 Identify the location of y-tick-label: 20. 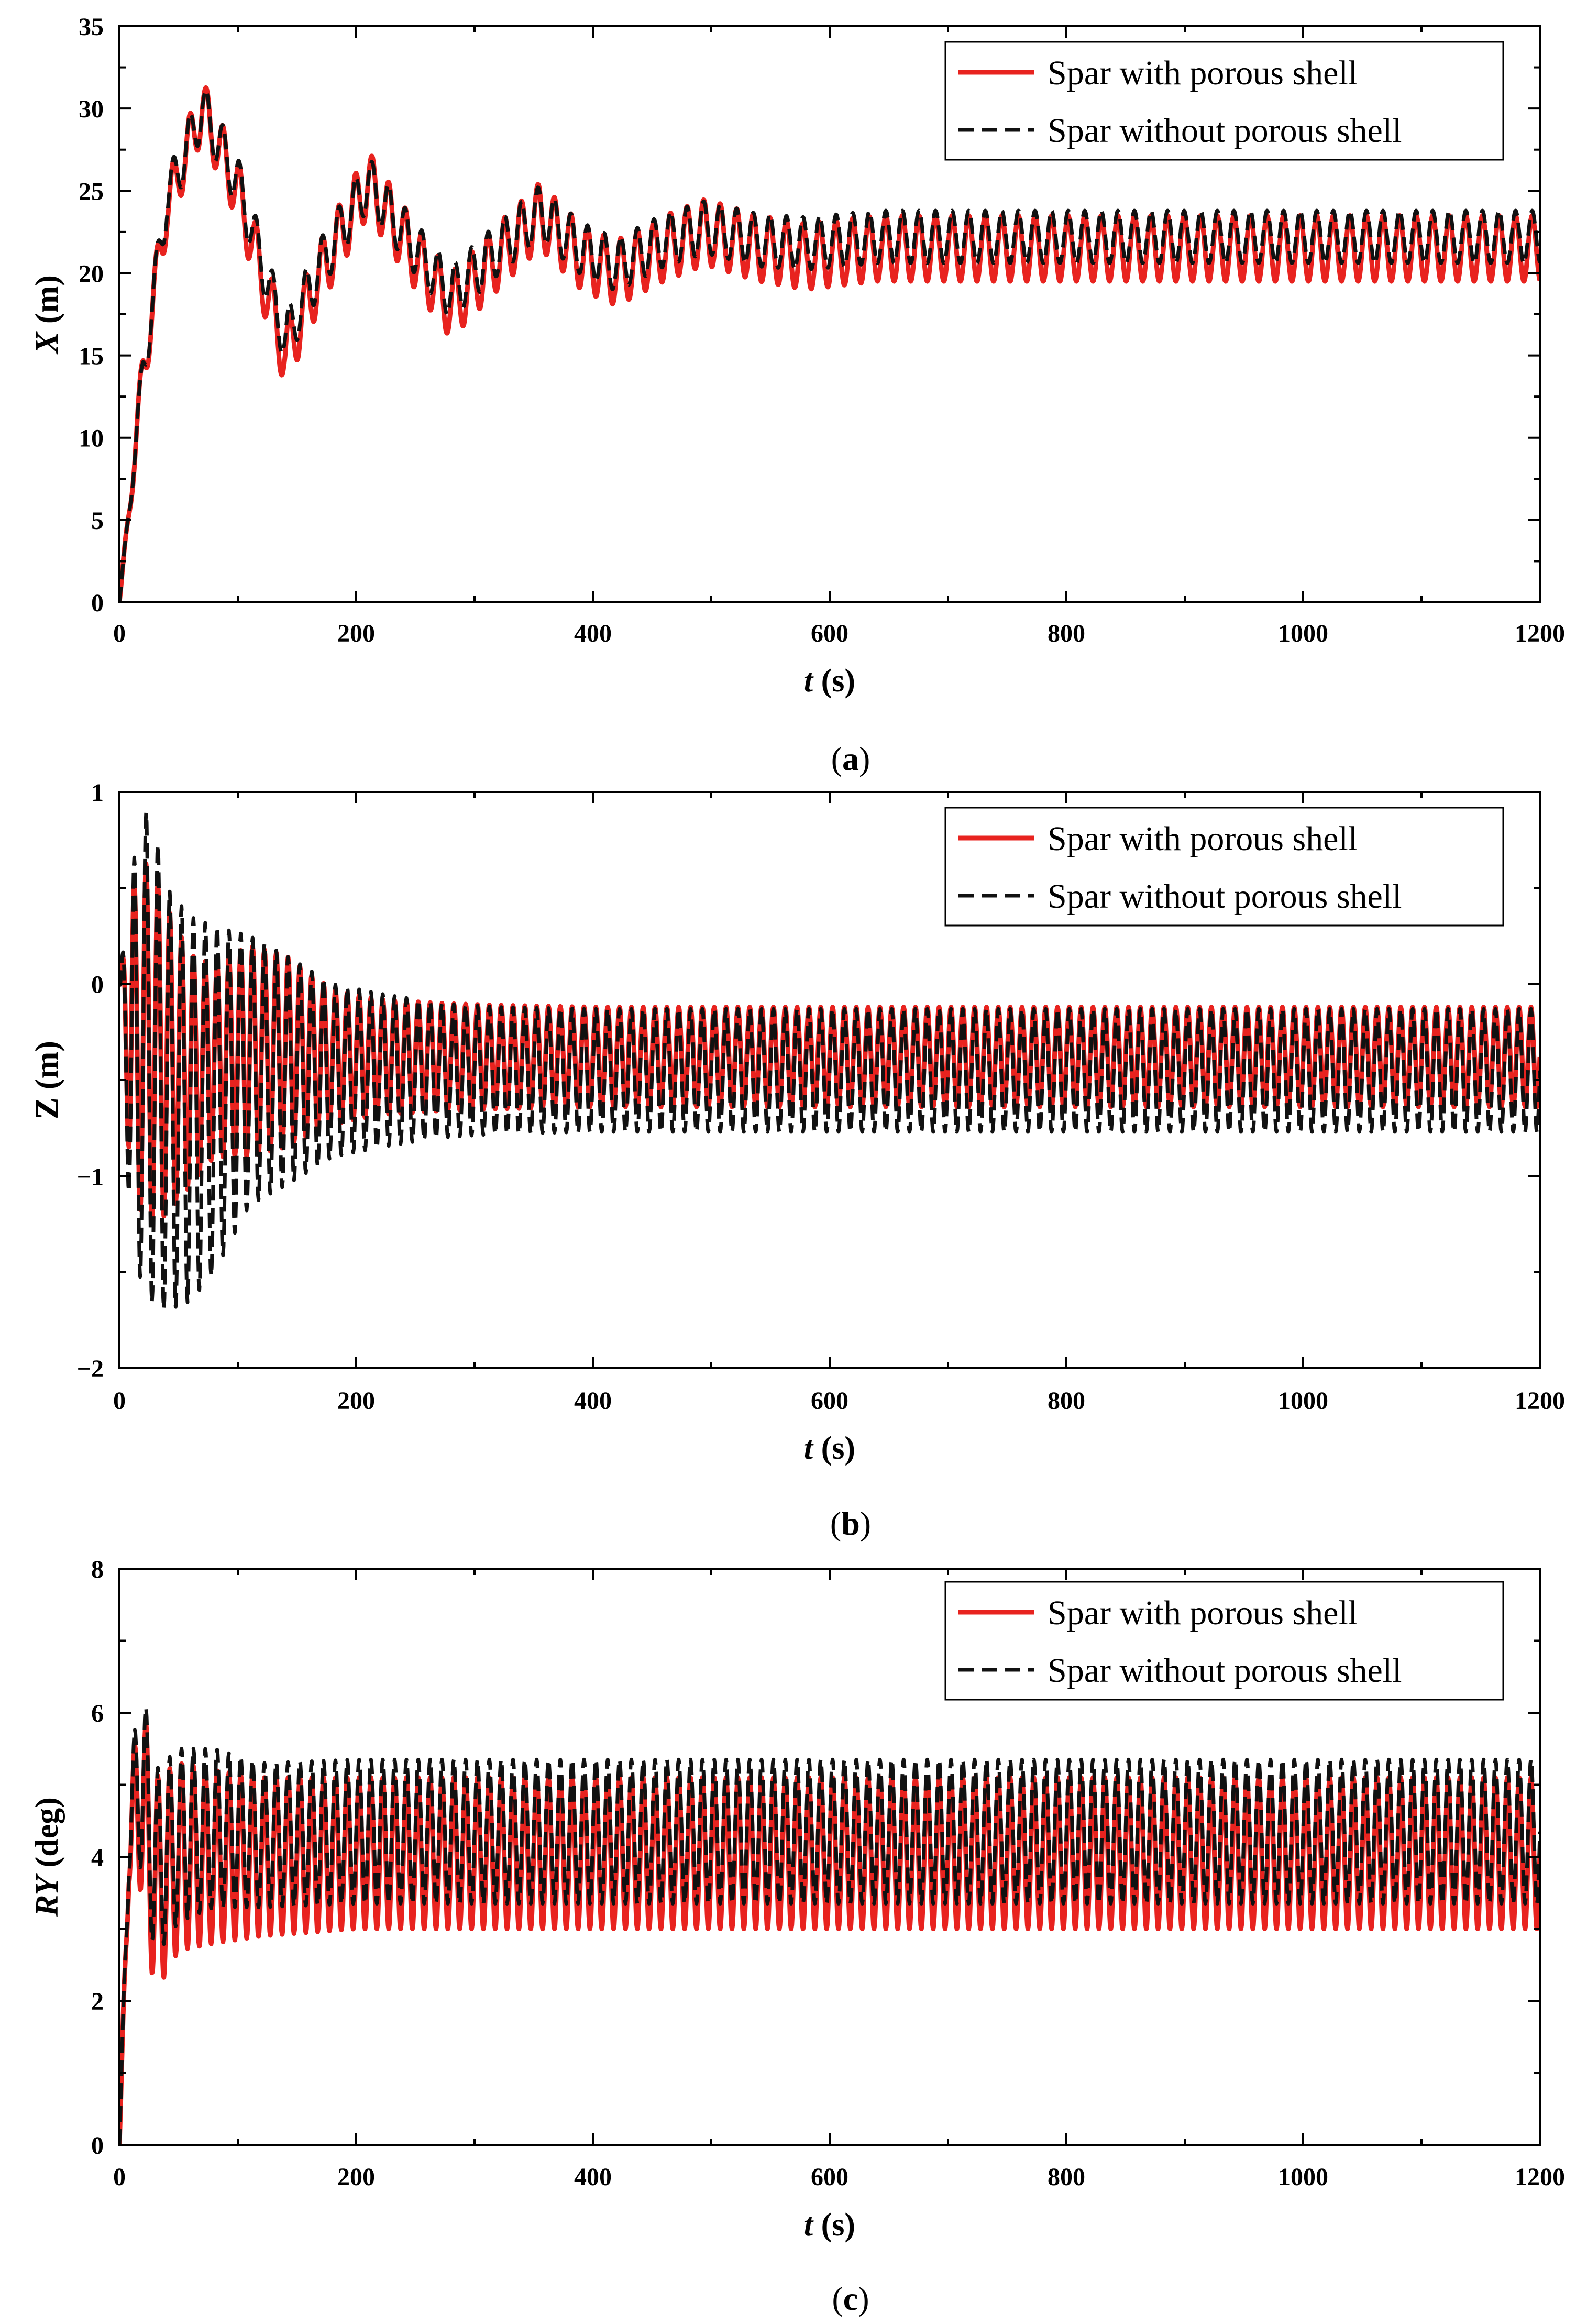
(91, 274).